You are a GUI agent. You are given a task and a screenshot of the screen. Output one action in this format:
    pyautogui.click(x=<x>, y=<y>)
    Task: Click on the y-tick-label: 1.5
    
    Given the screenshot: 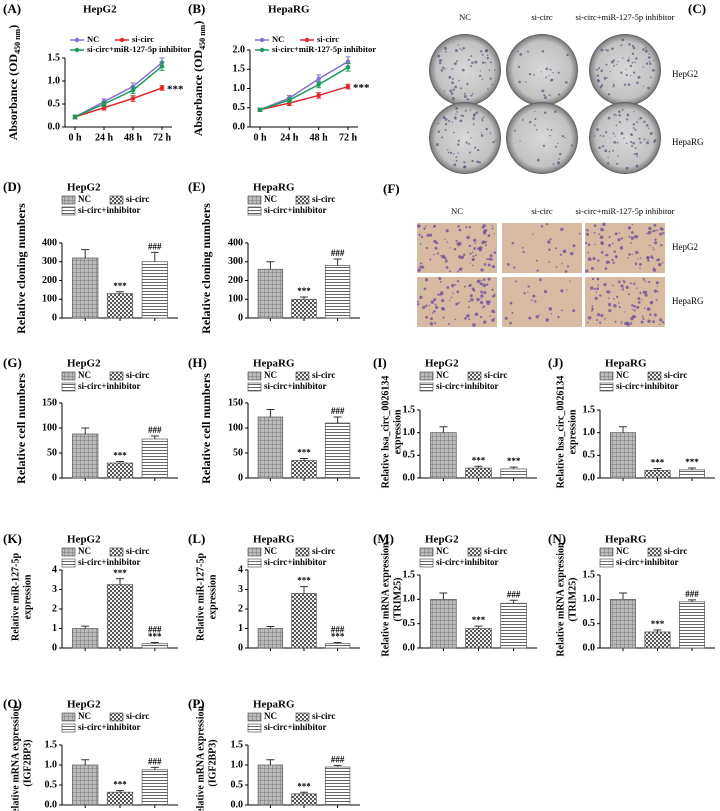 What is the action you would take?
    pyautogui.click(x=589, y=409)
    